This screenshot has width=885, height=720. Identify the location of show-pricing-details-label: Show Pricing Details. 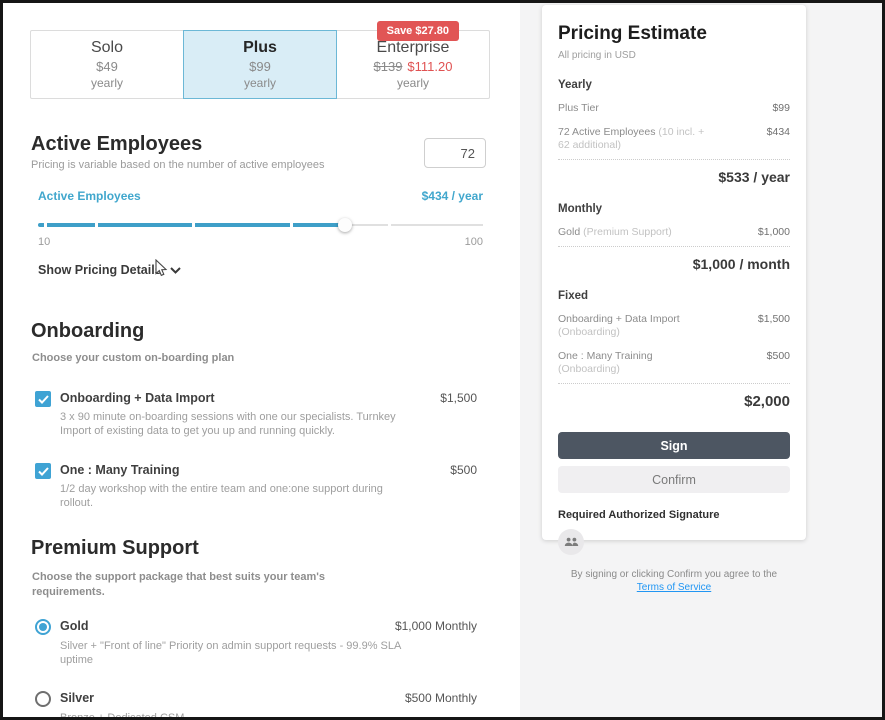
(100, 270).